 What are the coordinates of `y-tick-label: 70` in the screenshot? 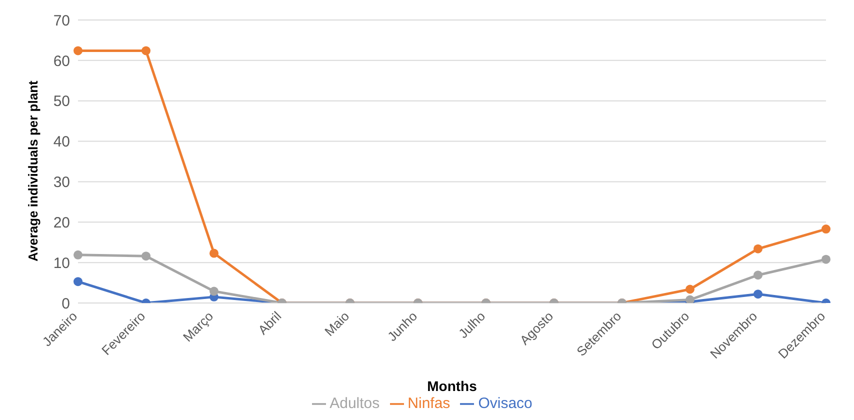 It's located at (61, 21).